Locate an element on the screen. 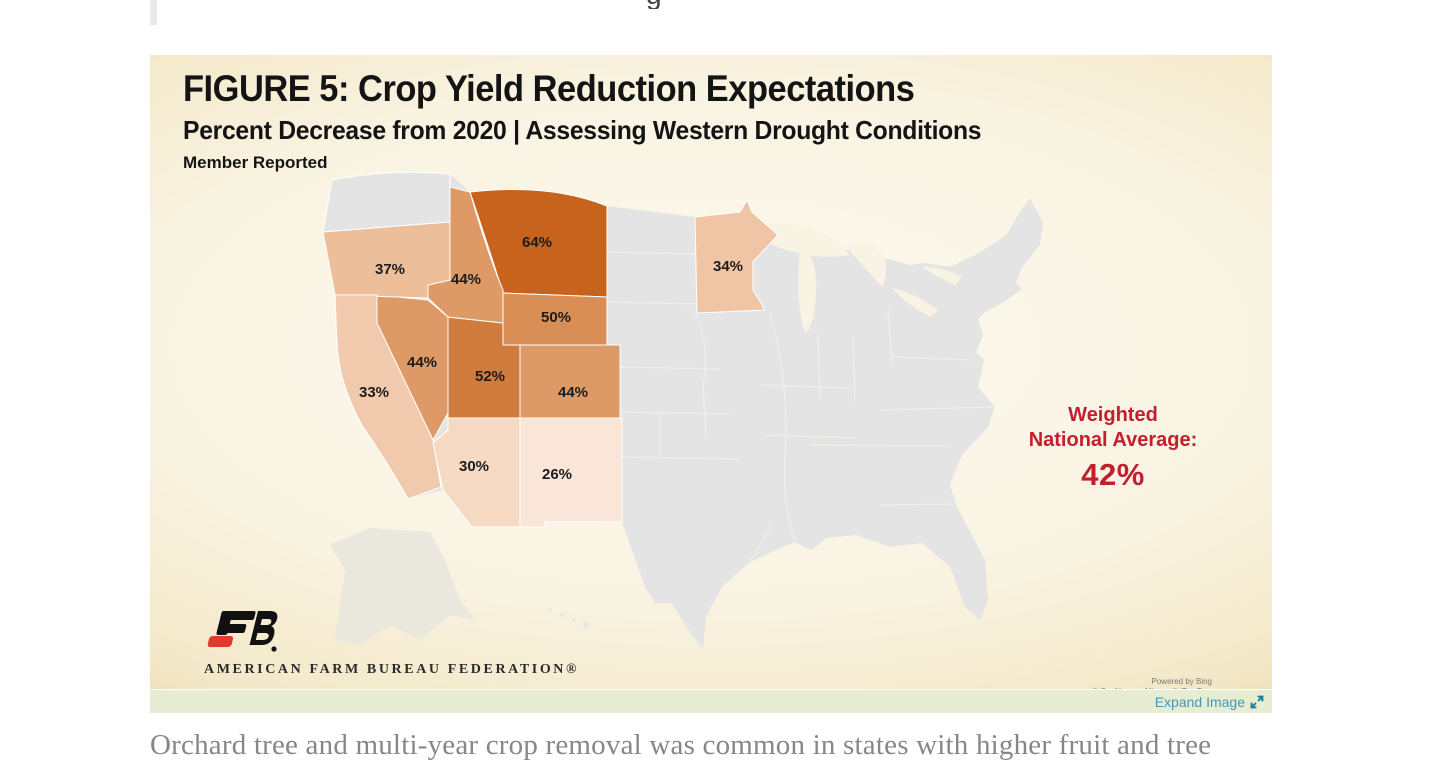  clipped-blockquote-bar is located at coordinates (153, 12).